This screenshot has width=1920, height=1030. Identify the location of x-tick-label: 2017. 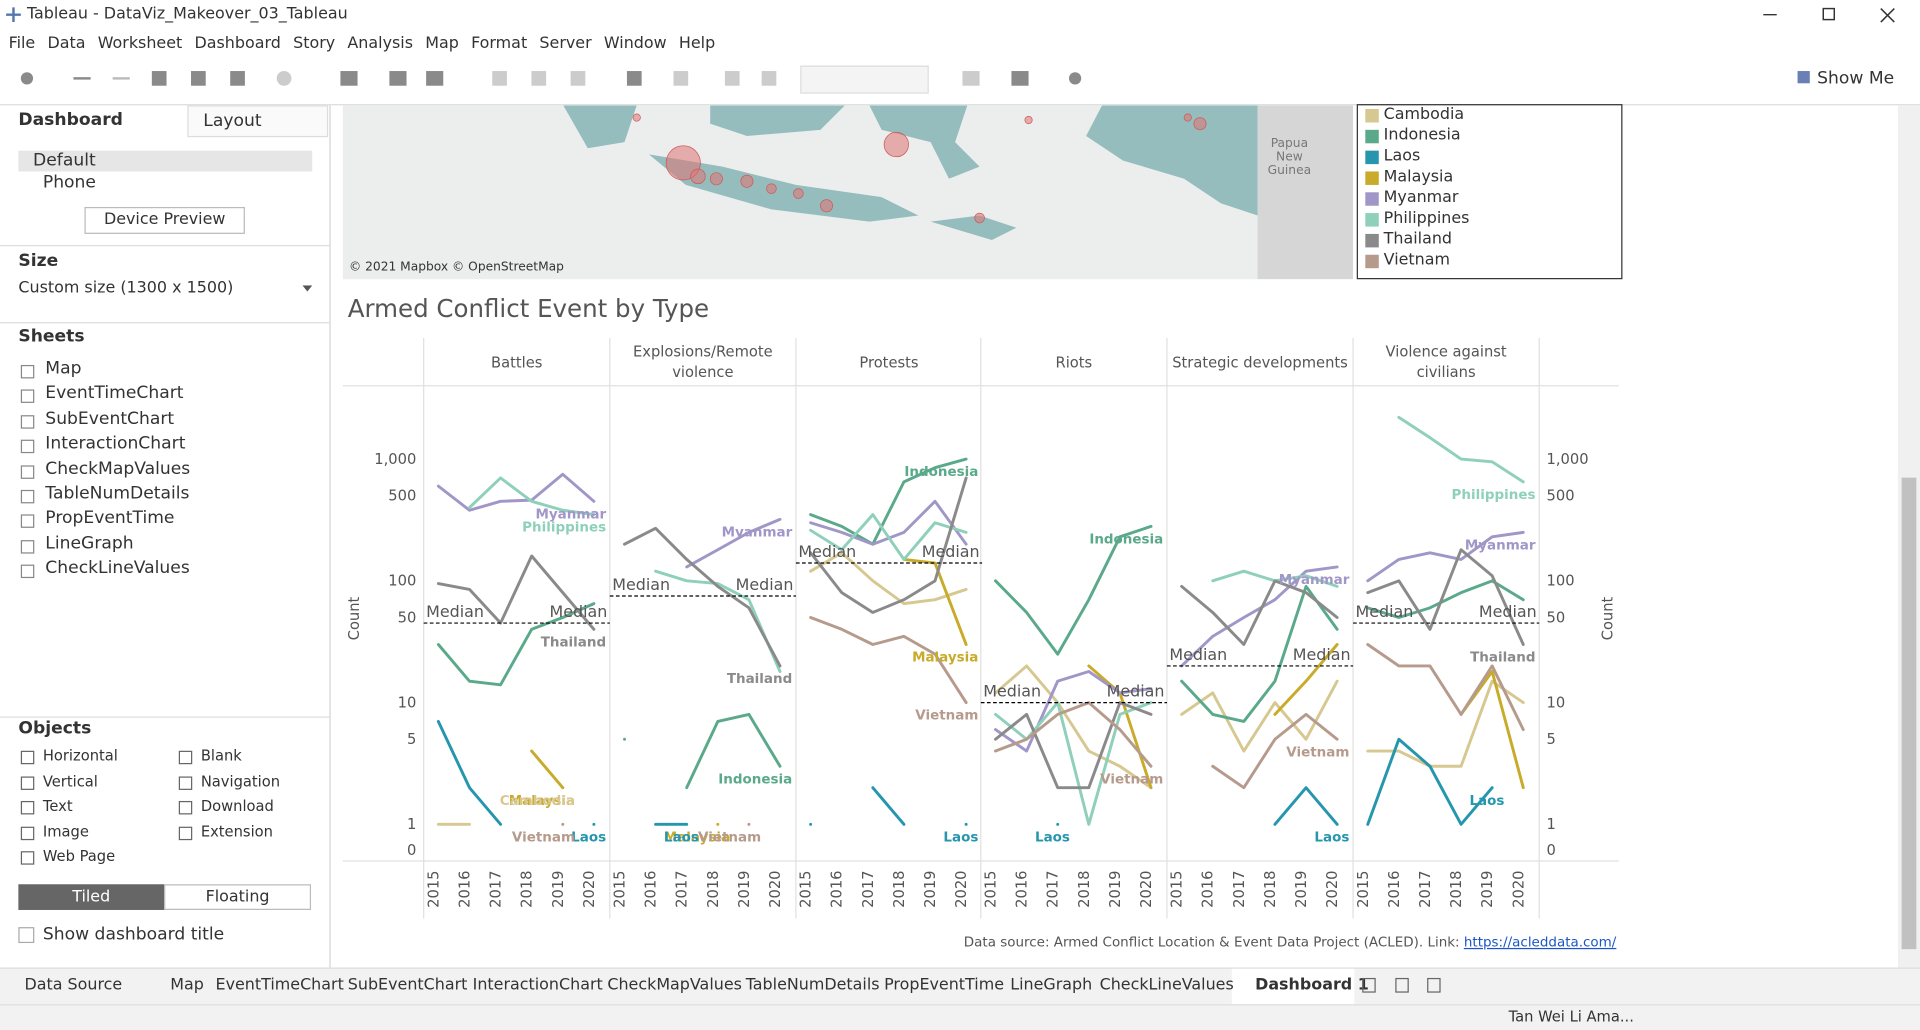
(682, 888).